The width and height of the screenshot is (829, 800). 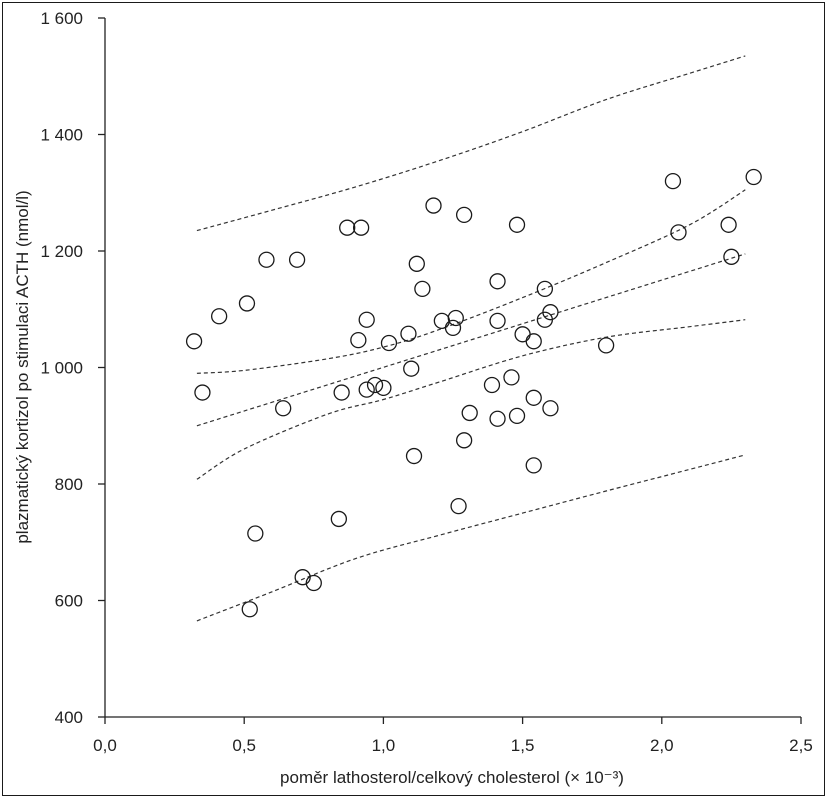 What do you see at coordinates (61, 368) in the screenshot?
I see `y-tick-label: 1 000` at bounding box center [61, 368].